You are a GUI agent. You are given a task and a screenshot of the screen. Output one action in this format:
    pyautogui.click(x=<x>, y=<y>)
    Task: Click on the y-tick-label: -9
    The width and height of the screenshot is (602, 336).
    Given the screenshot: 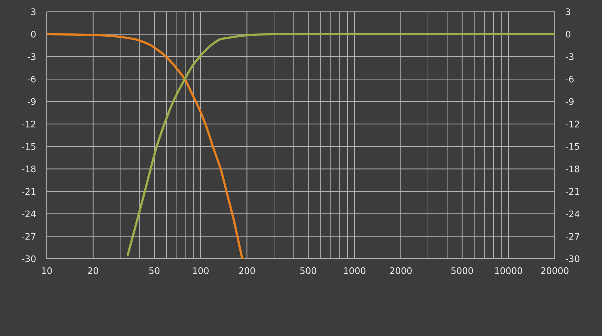 What is the action you would take?
    pyautogui.click(x=32, y=102)
    